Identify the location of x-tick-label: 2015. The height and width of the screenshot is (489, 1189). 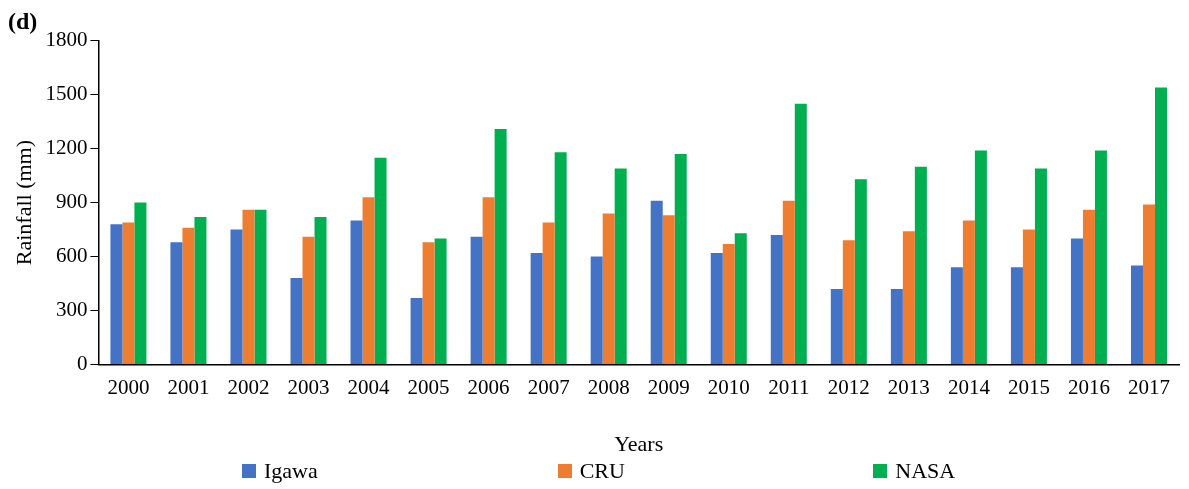
(1028, 386).